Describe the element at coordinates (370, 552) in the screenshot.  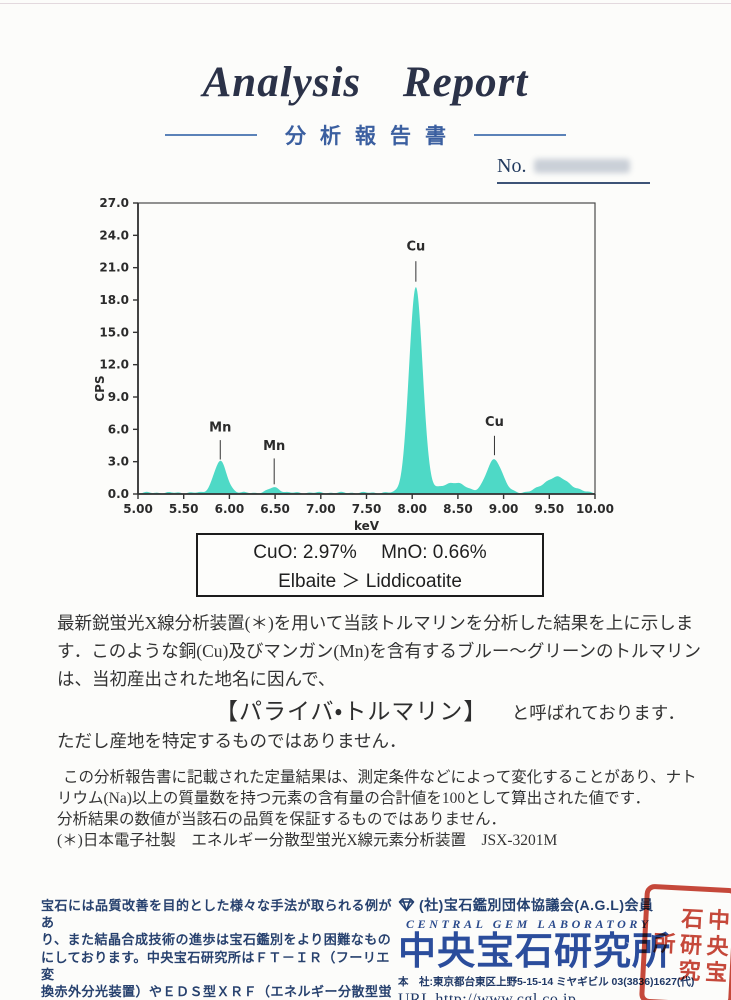
I see `oxide-percentages: CuO: 2.97% MnO: 0.66%` at that location.